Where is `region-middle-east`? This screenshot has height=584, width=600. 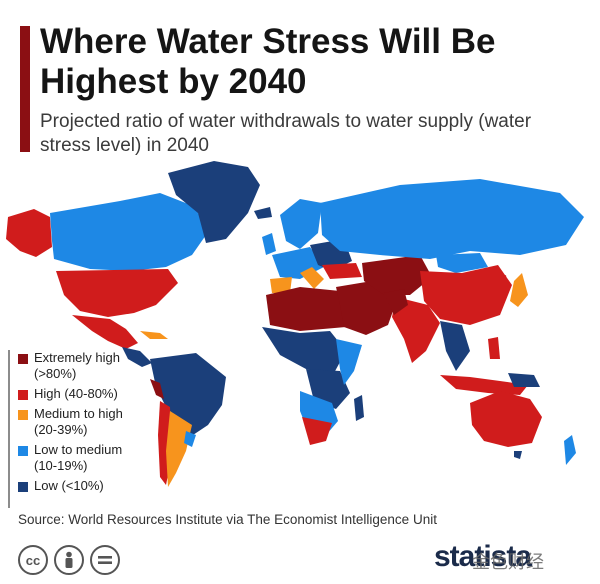 region-middle-east is located at coordinates (367, 308).